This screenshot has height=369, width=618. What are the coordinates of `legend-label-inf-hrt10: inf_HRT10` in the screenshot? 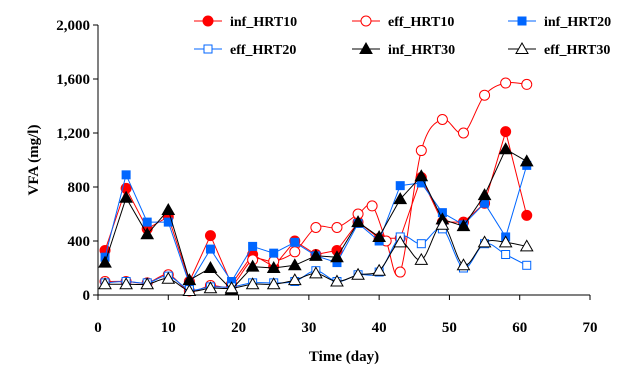 It's located at (263, 22).